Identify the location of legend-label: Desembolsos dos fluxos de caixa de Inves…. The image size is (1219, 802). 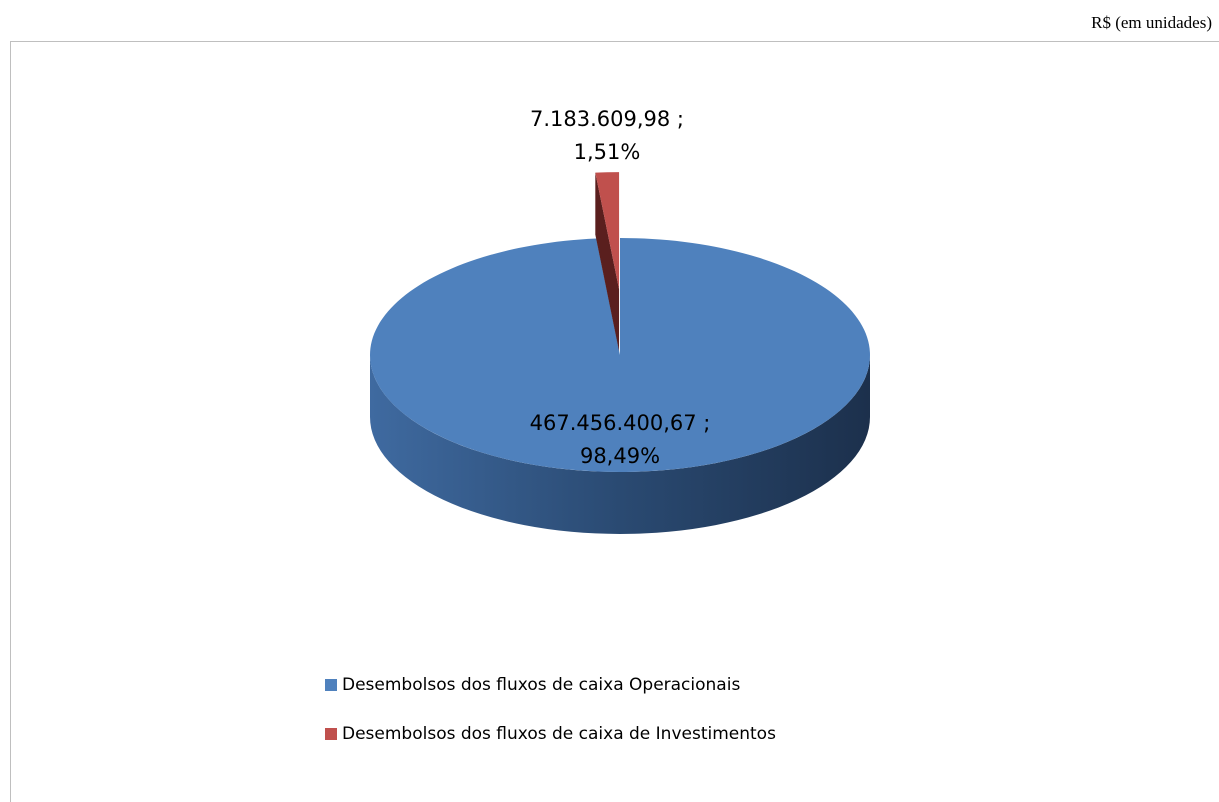
(559, 734).